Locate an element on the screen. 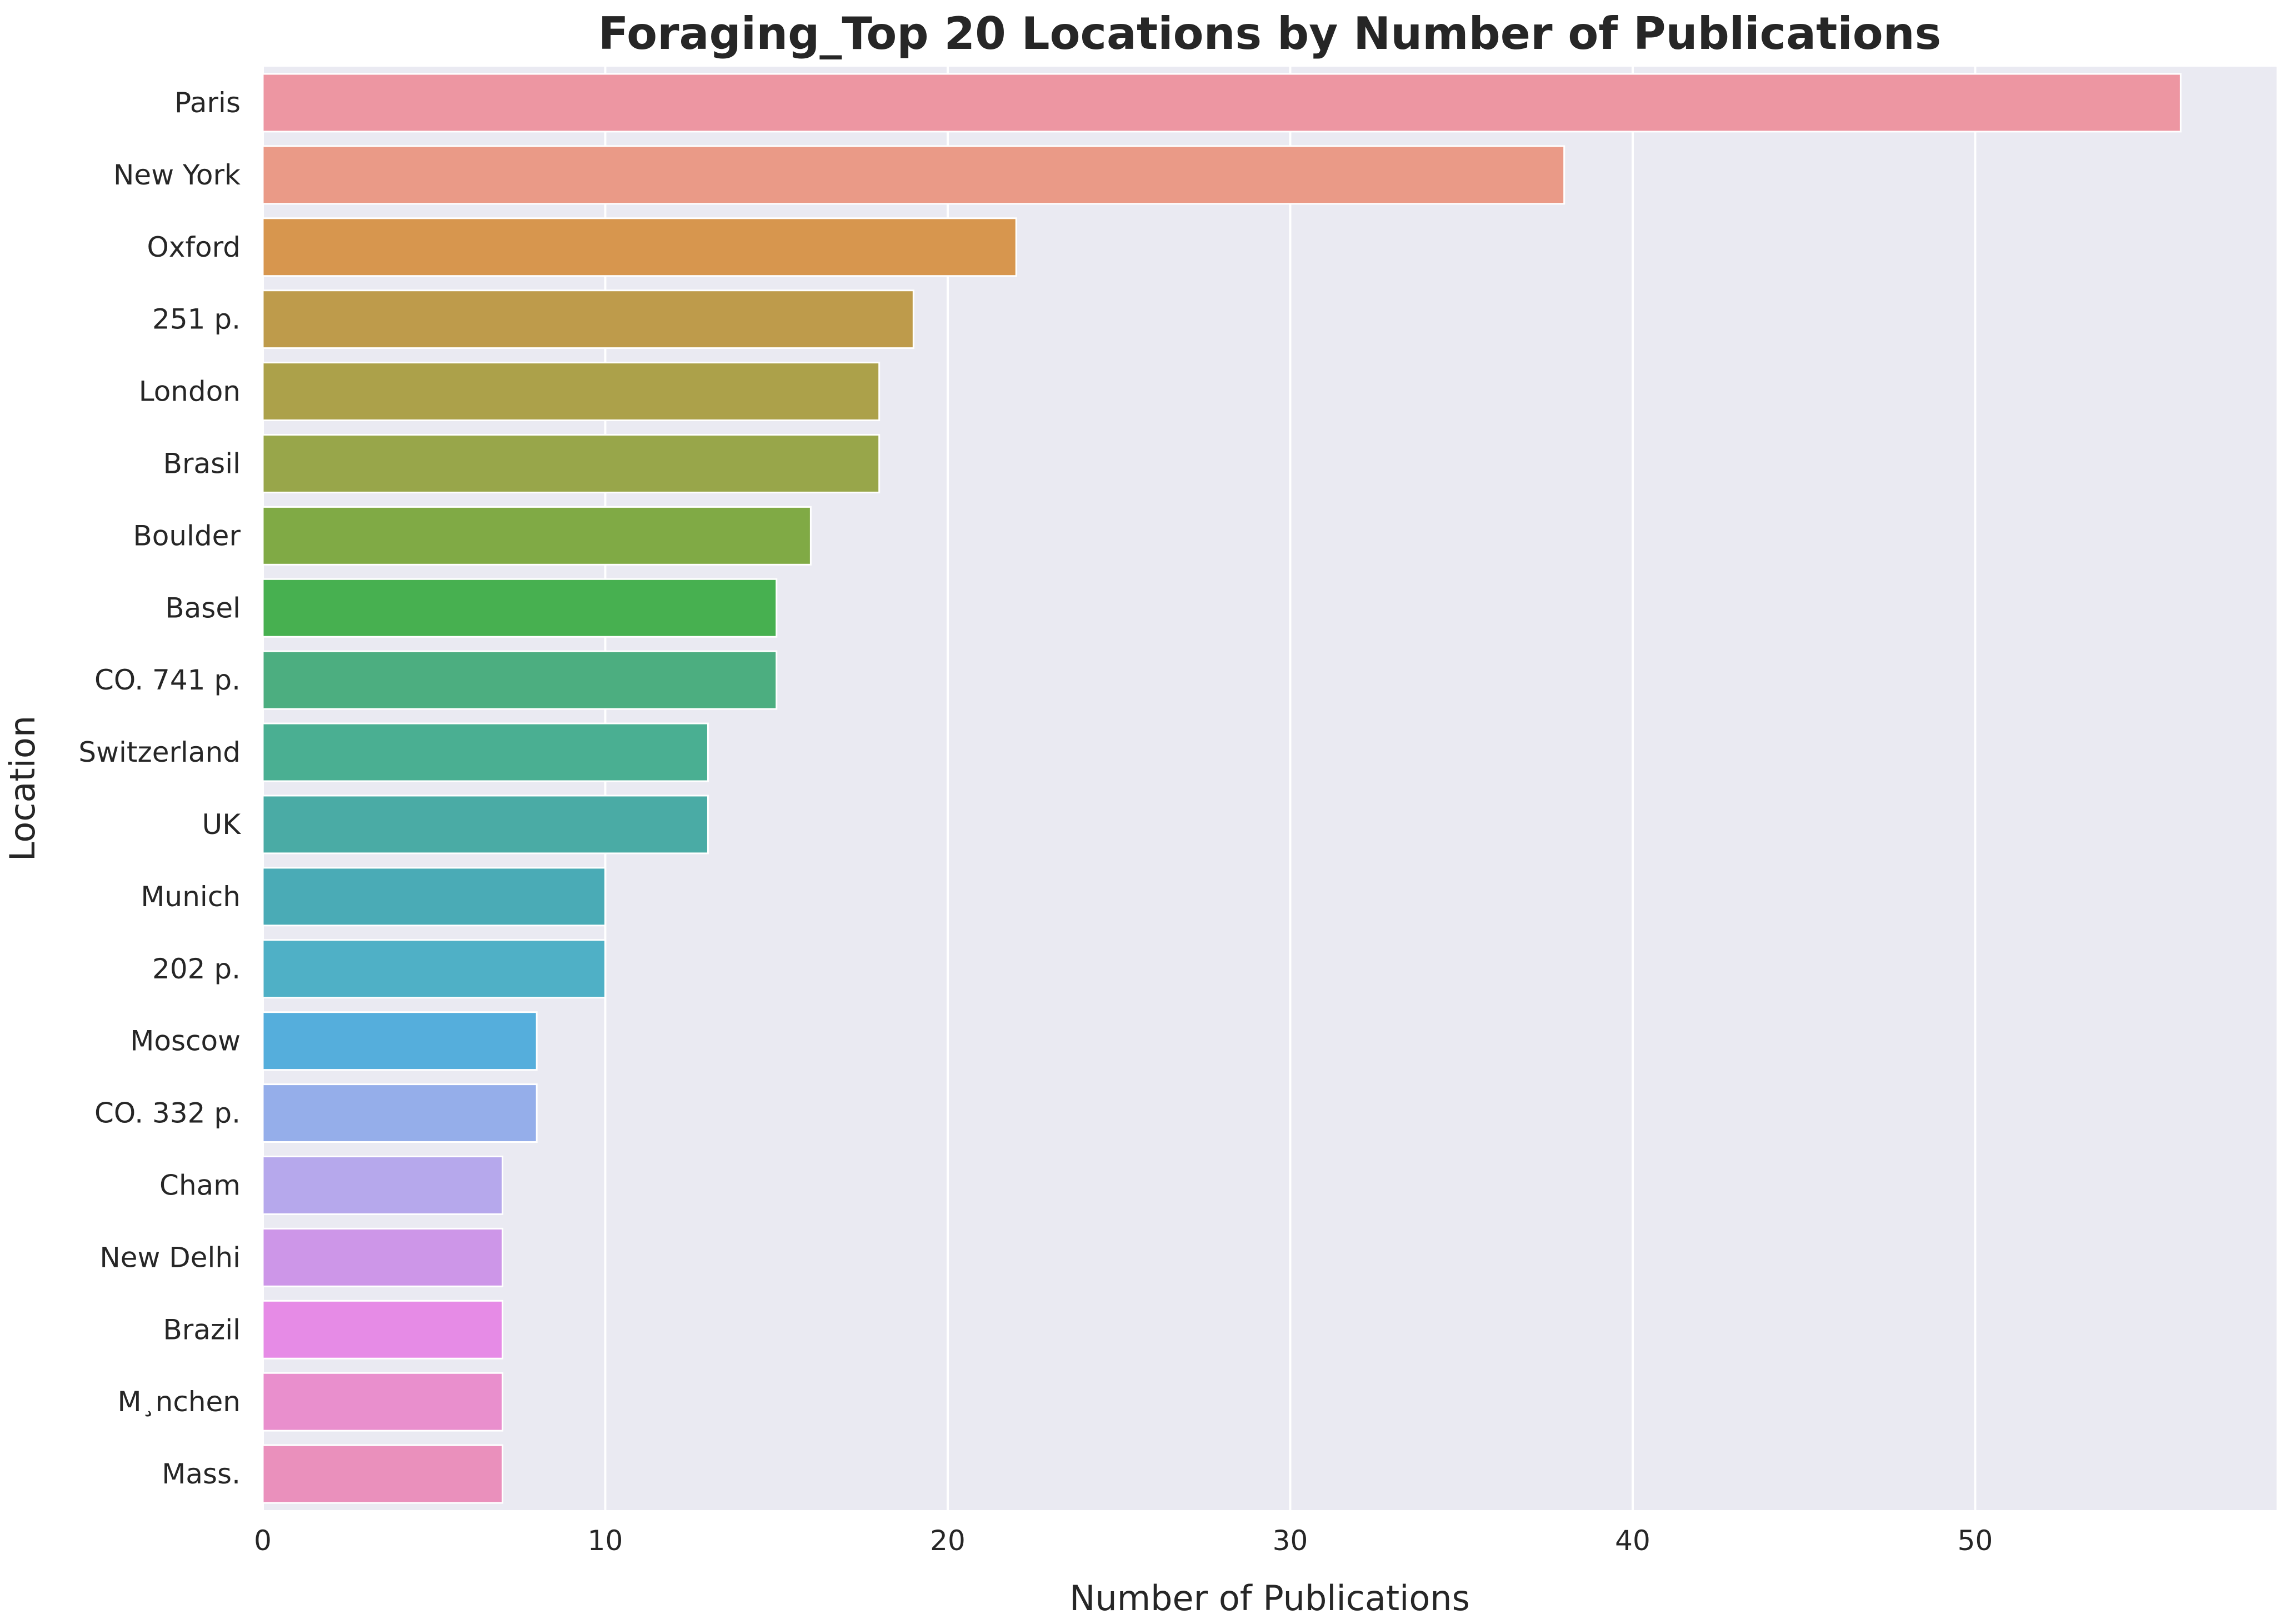  y-tick-label-2: New York is located at coordinates (177, 175).